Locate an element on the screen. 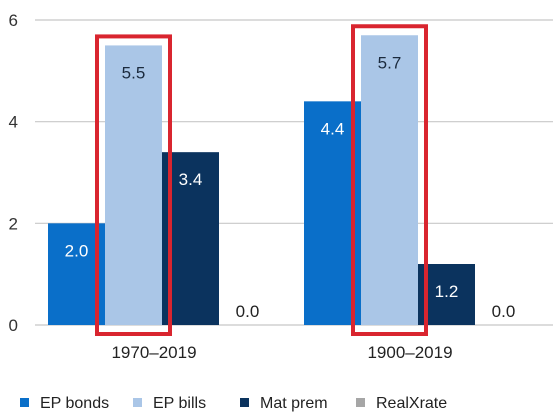  y-axis-ticks: 0 2 4 6 is located at coordinates (13, 173).